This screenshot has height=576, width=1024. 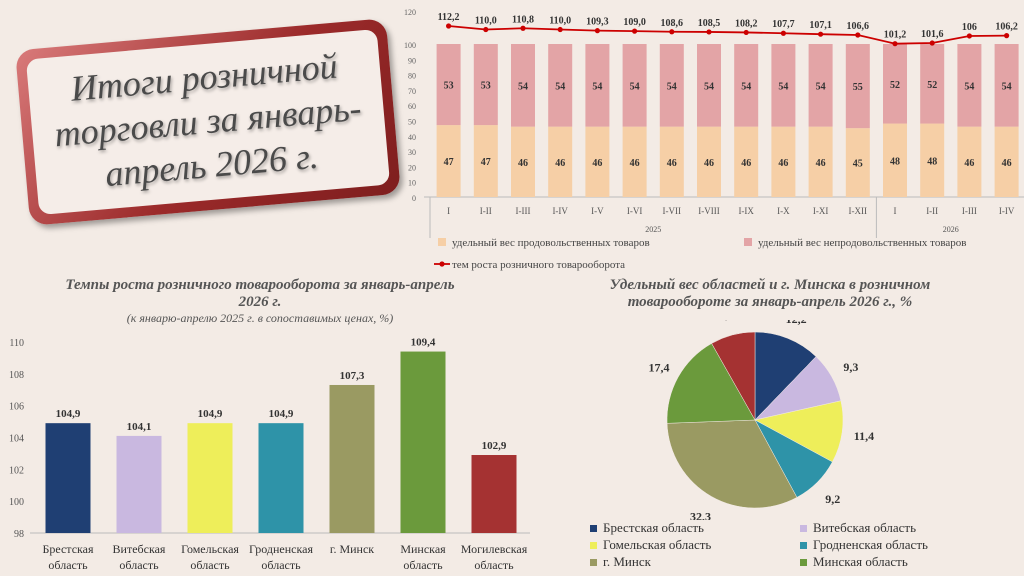 What do you see at coordinates (858, 164) in the screenshot?
I see `bar-food-label: 45` at bounding box center [858, 164].